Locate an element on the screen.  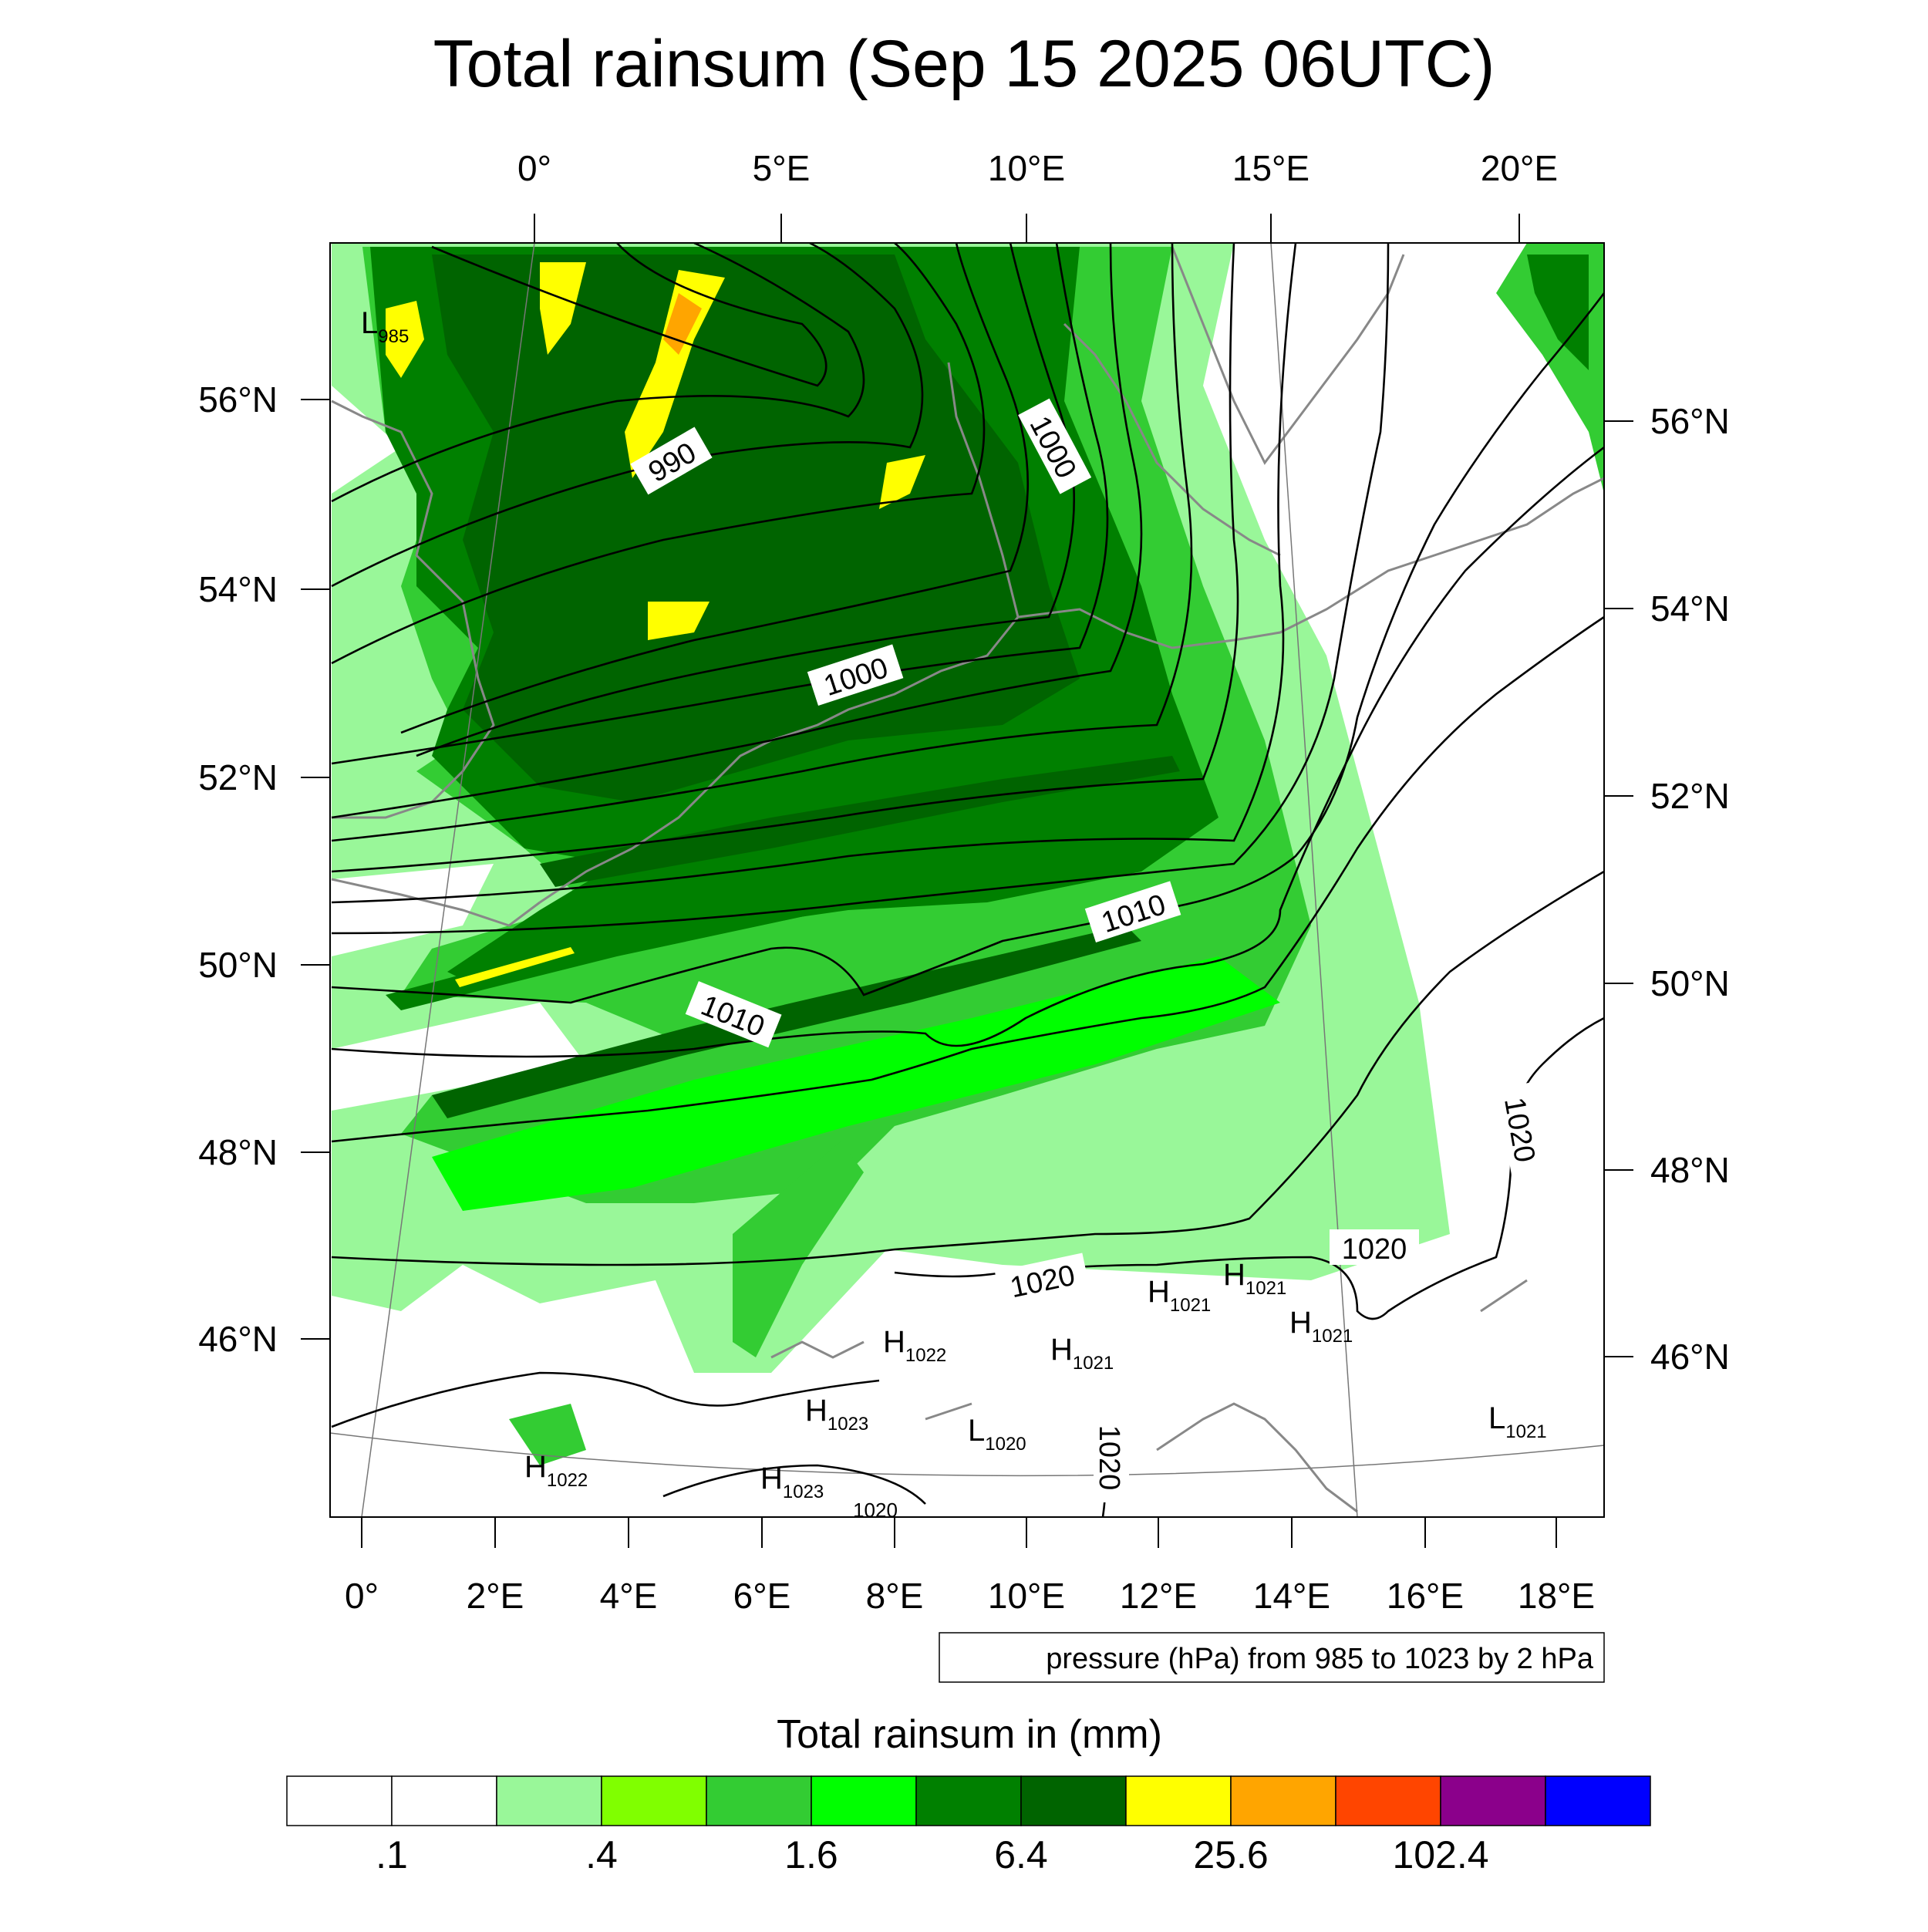
pressure-marker: L1020 is located at coordinates (997, 1434).